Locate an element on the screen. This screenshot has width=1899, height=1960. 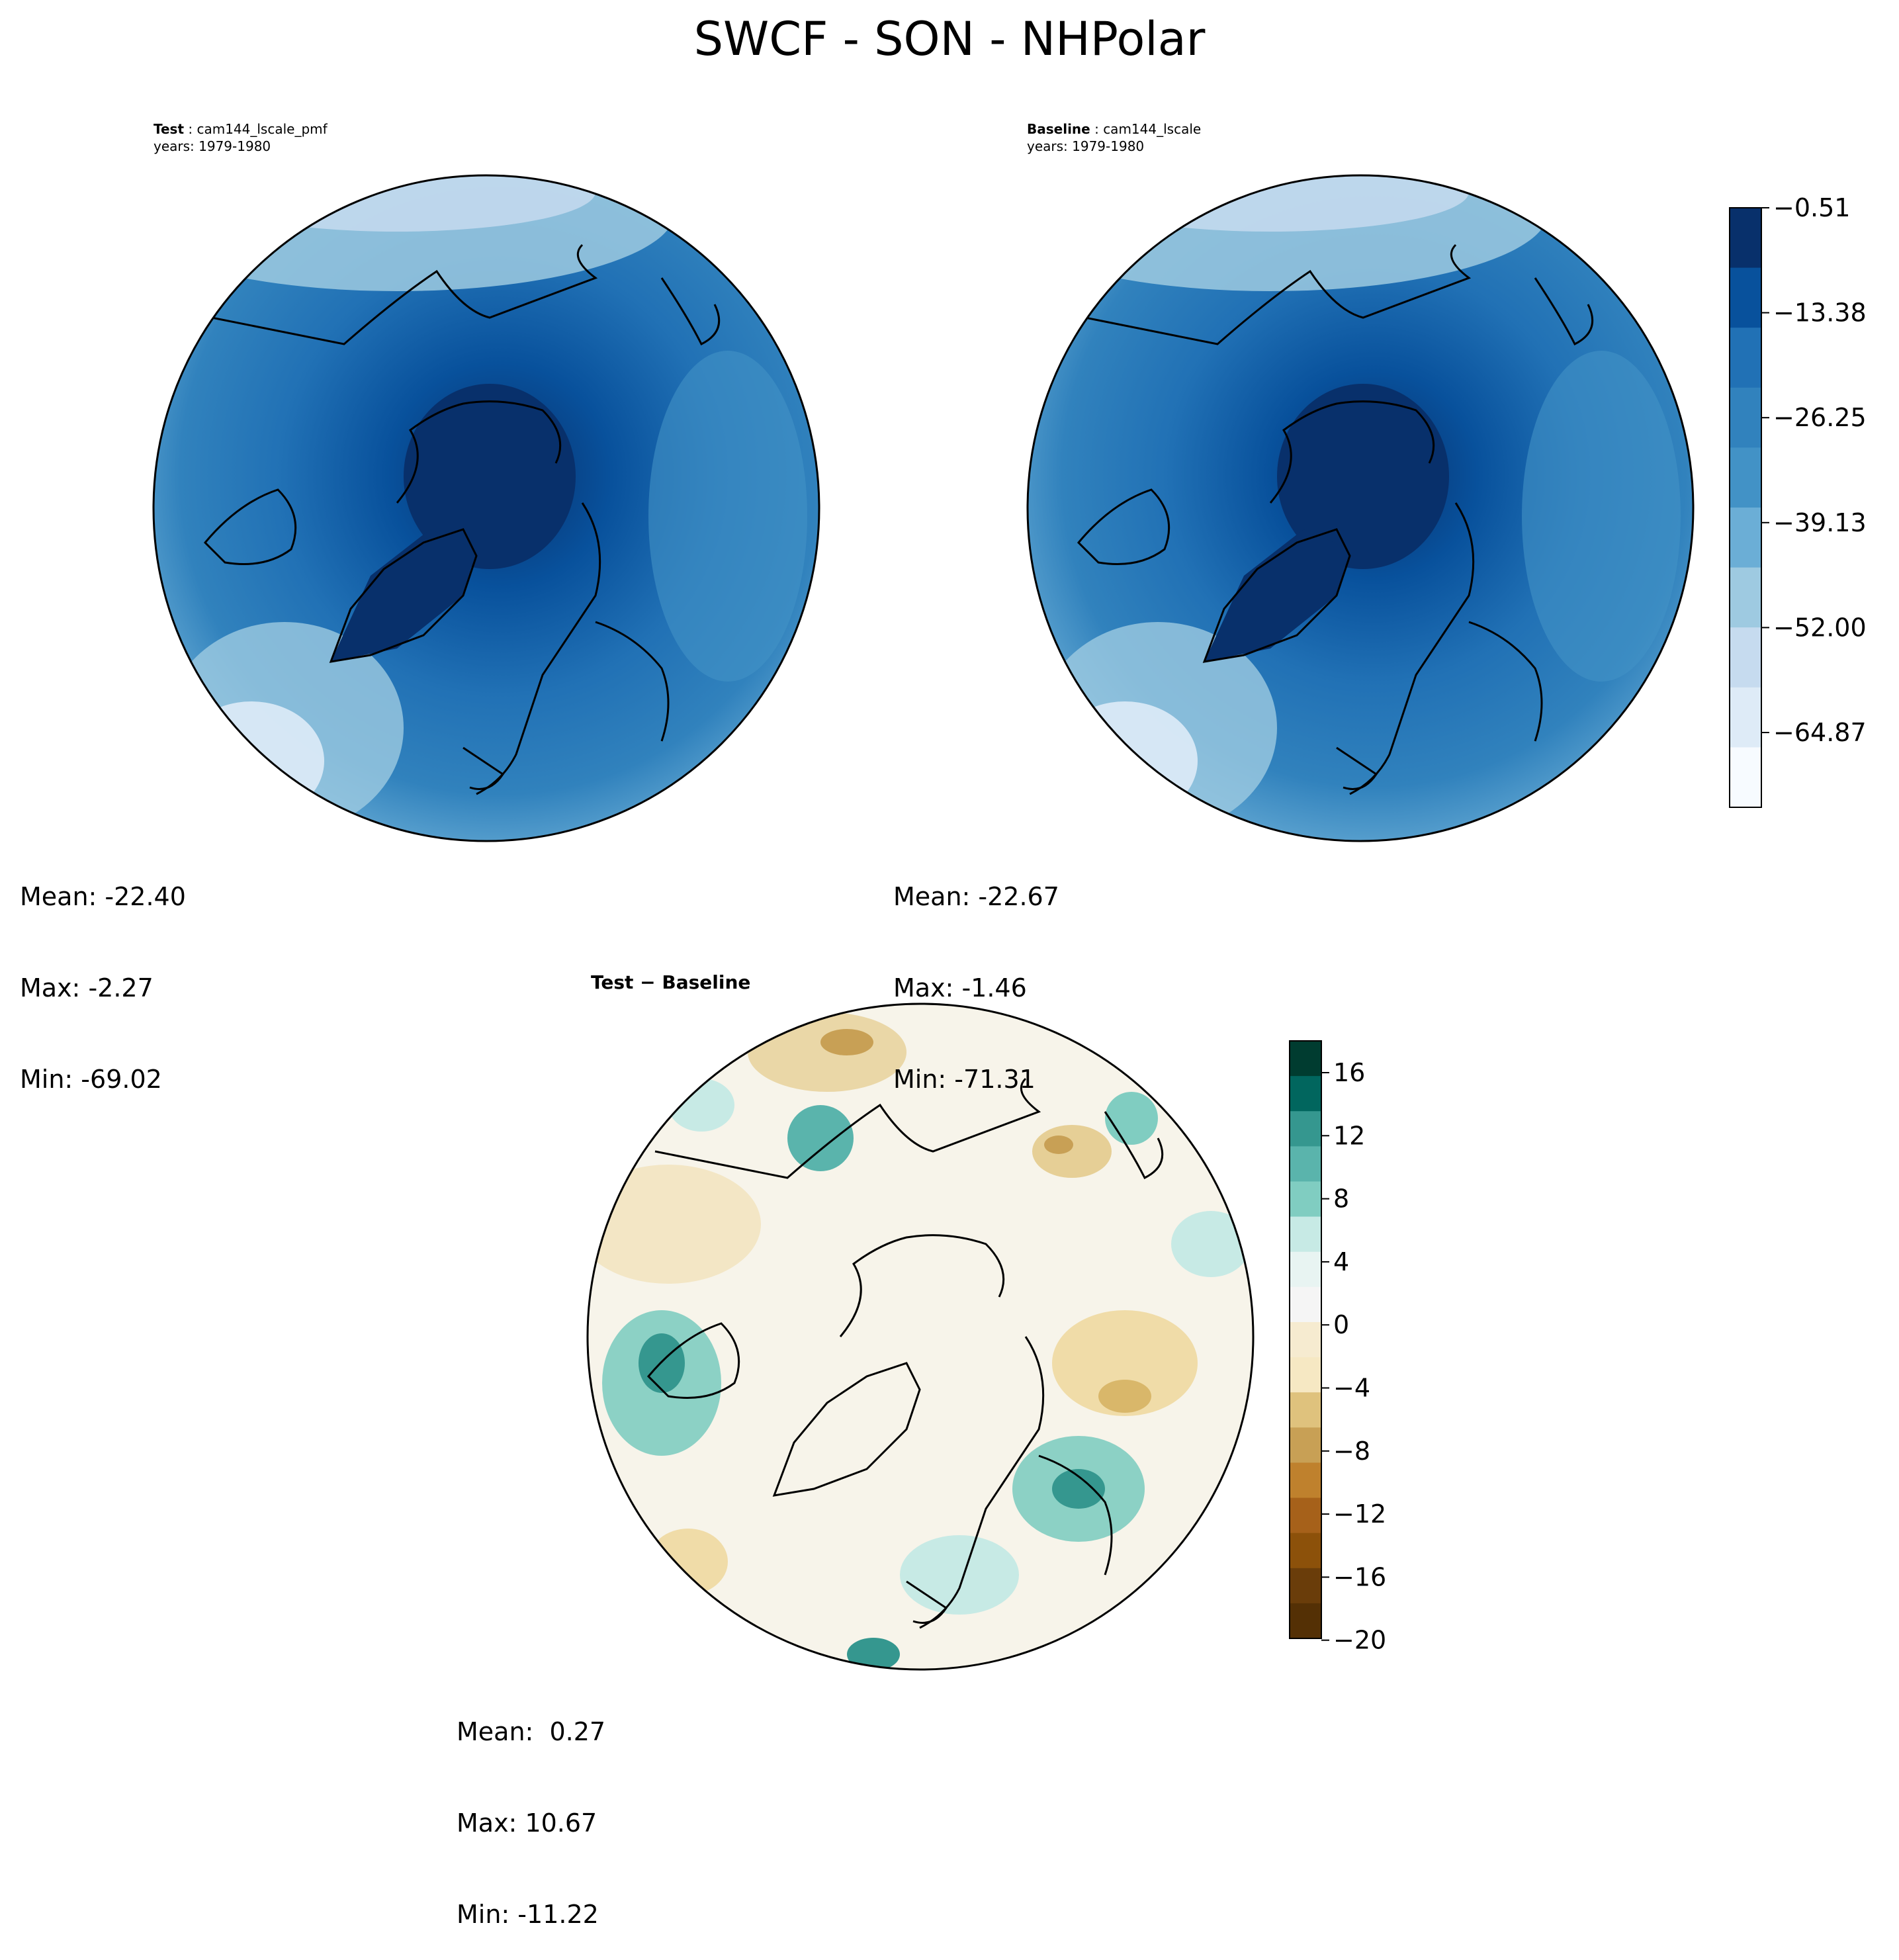
diff-stats: Mean: 0.27 Max: 10.67 Min: -11.22 is located at coordinates (531, 1808).